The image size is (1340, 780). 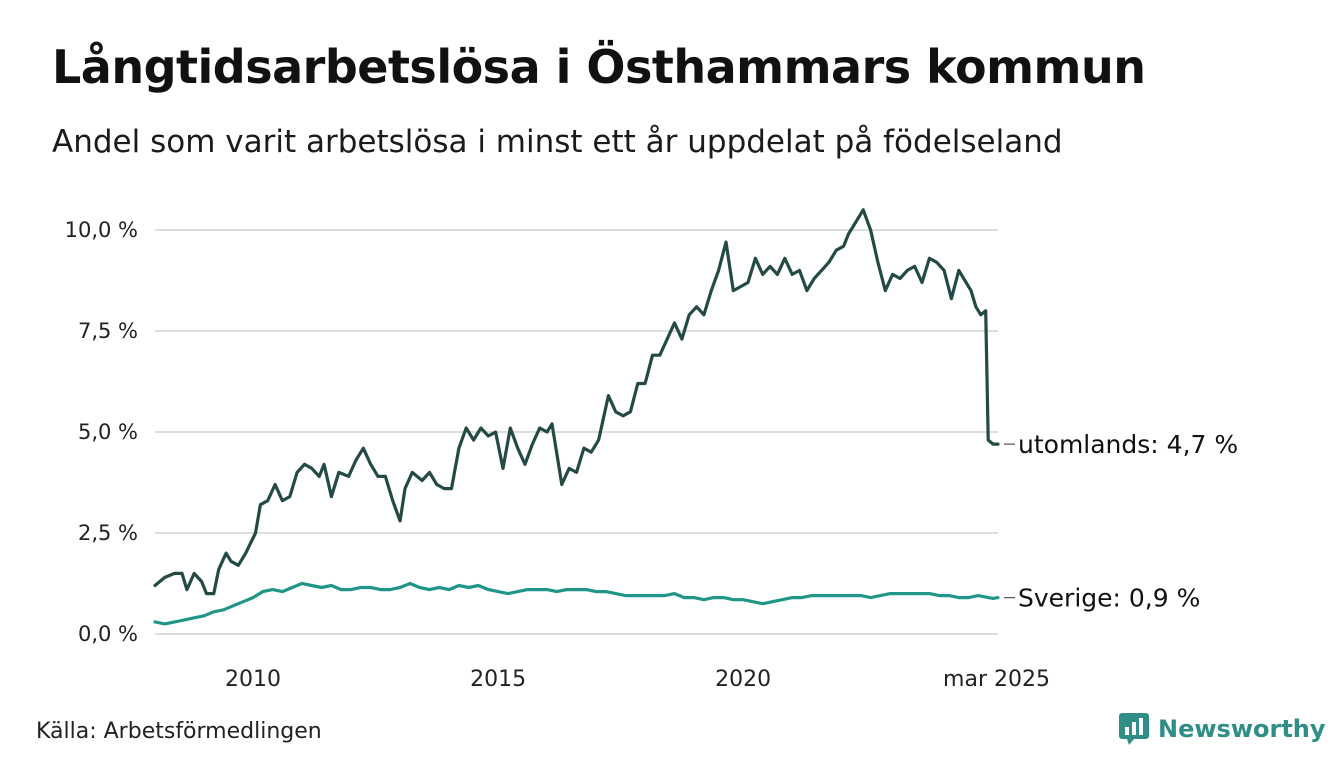 I want to click on x-tick-label: mar 2025, so click(x=996, y=679).